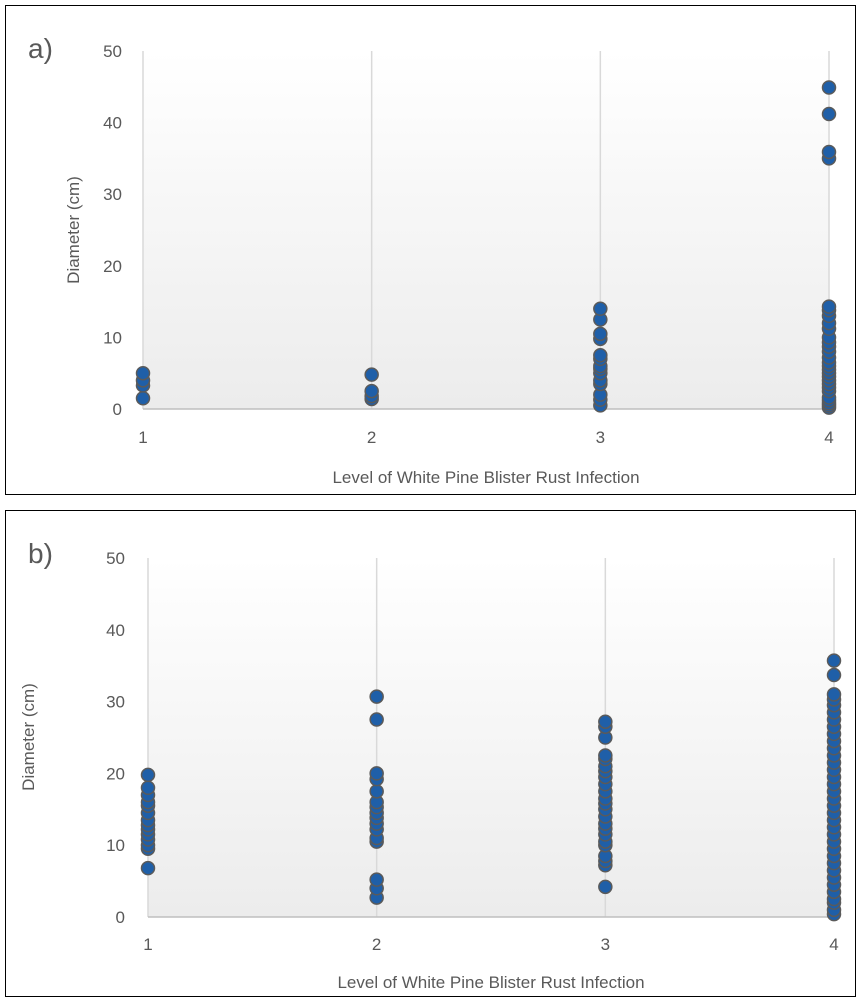 This screenshot has width=861, height=1002. I want to click on panel-label: a), so click(40, 48).